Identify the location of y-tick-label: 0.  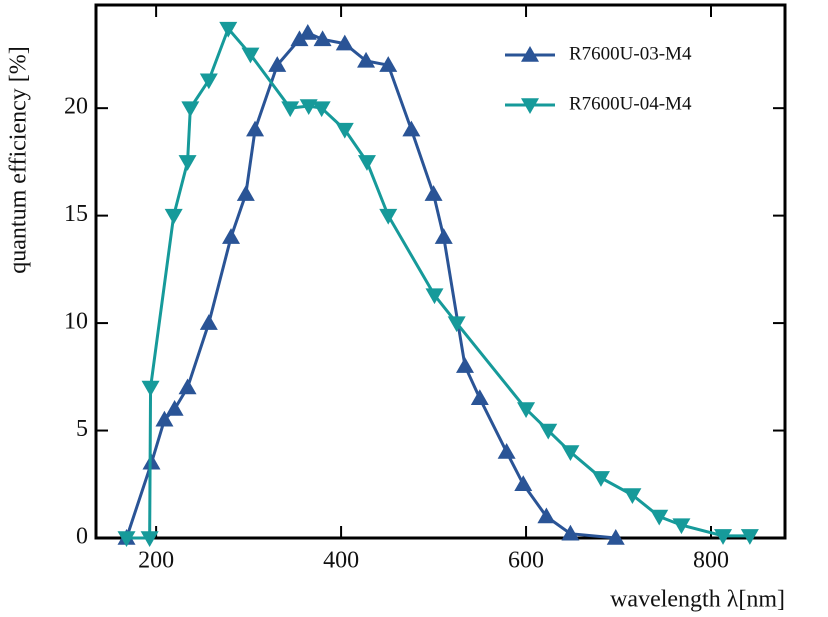
(82, 537).